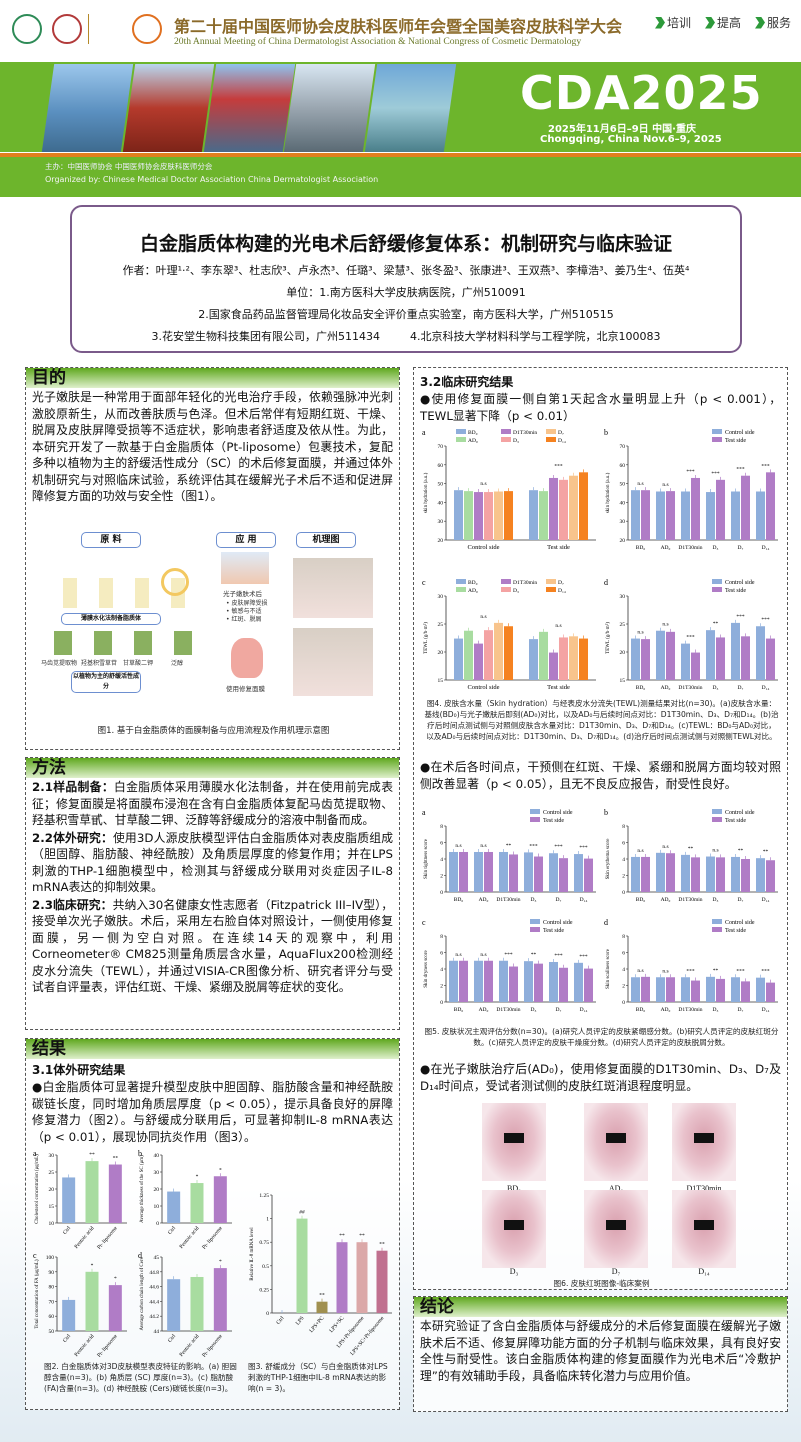  Describe the element at coordinates (247, 603) in the screenshot. I see `symptom-1: • 皮肤屏障受损` at that location.